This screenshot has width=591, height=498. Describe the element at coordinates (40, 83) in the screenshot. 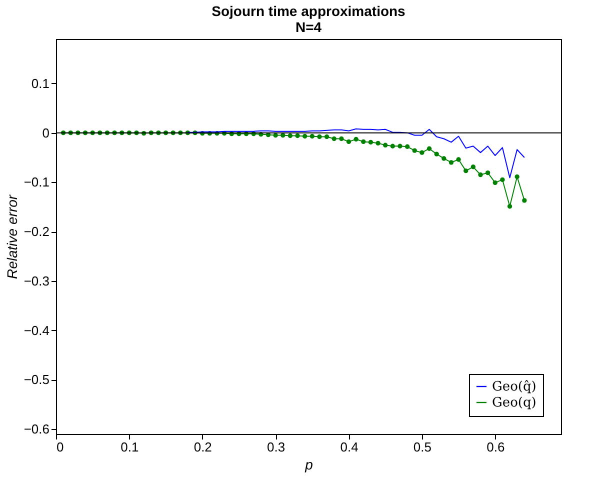

I see `y-tick-label: 0.1` at that location.